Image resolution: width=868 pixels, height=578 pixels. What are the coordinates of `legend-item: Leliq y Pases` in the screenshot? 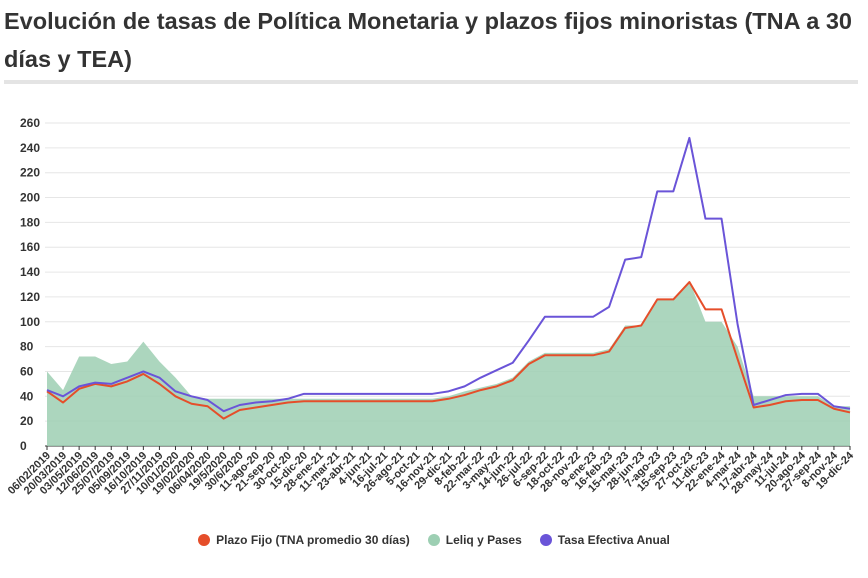 It's located at (474, 540).